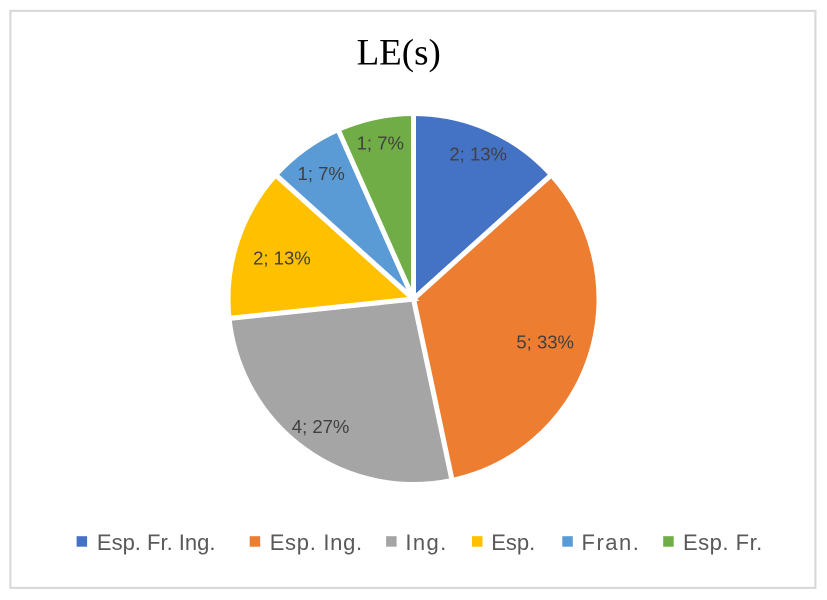 This screenshot has width=827, height=600. I want to click on svg-text: Ing., so click(426, 542).